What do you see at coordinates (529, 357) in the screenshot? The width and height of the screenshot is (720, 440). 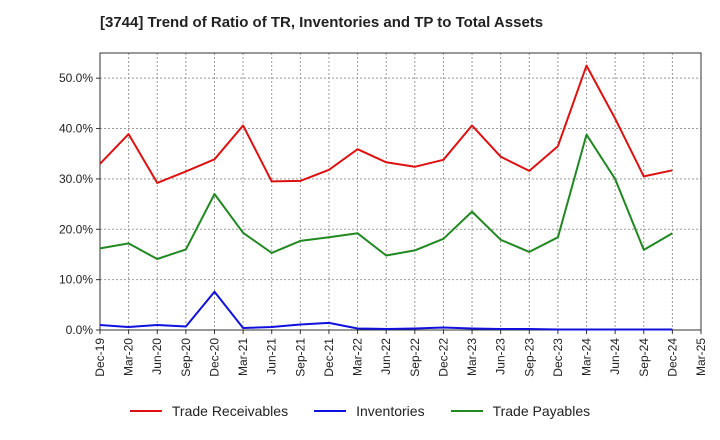 I see `x-tick-label: Sep-23` at bounding box center [529, 357].